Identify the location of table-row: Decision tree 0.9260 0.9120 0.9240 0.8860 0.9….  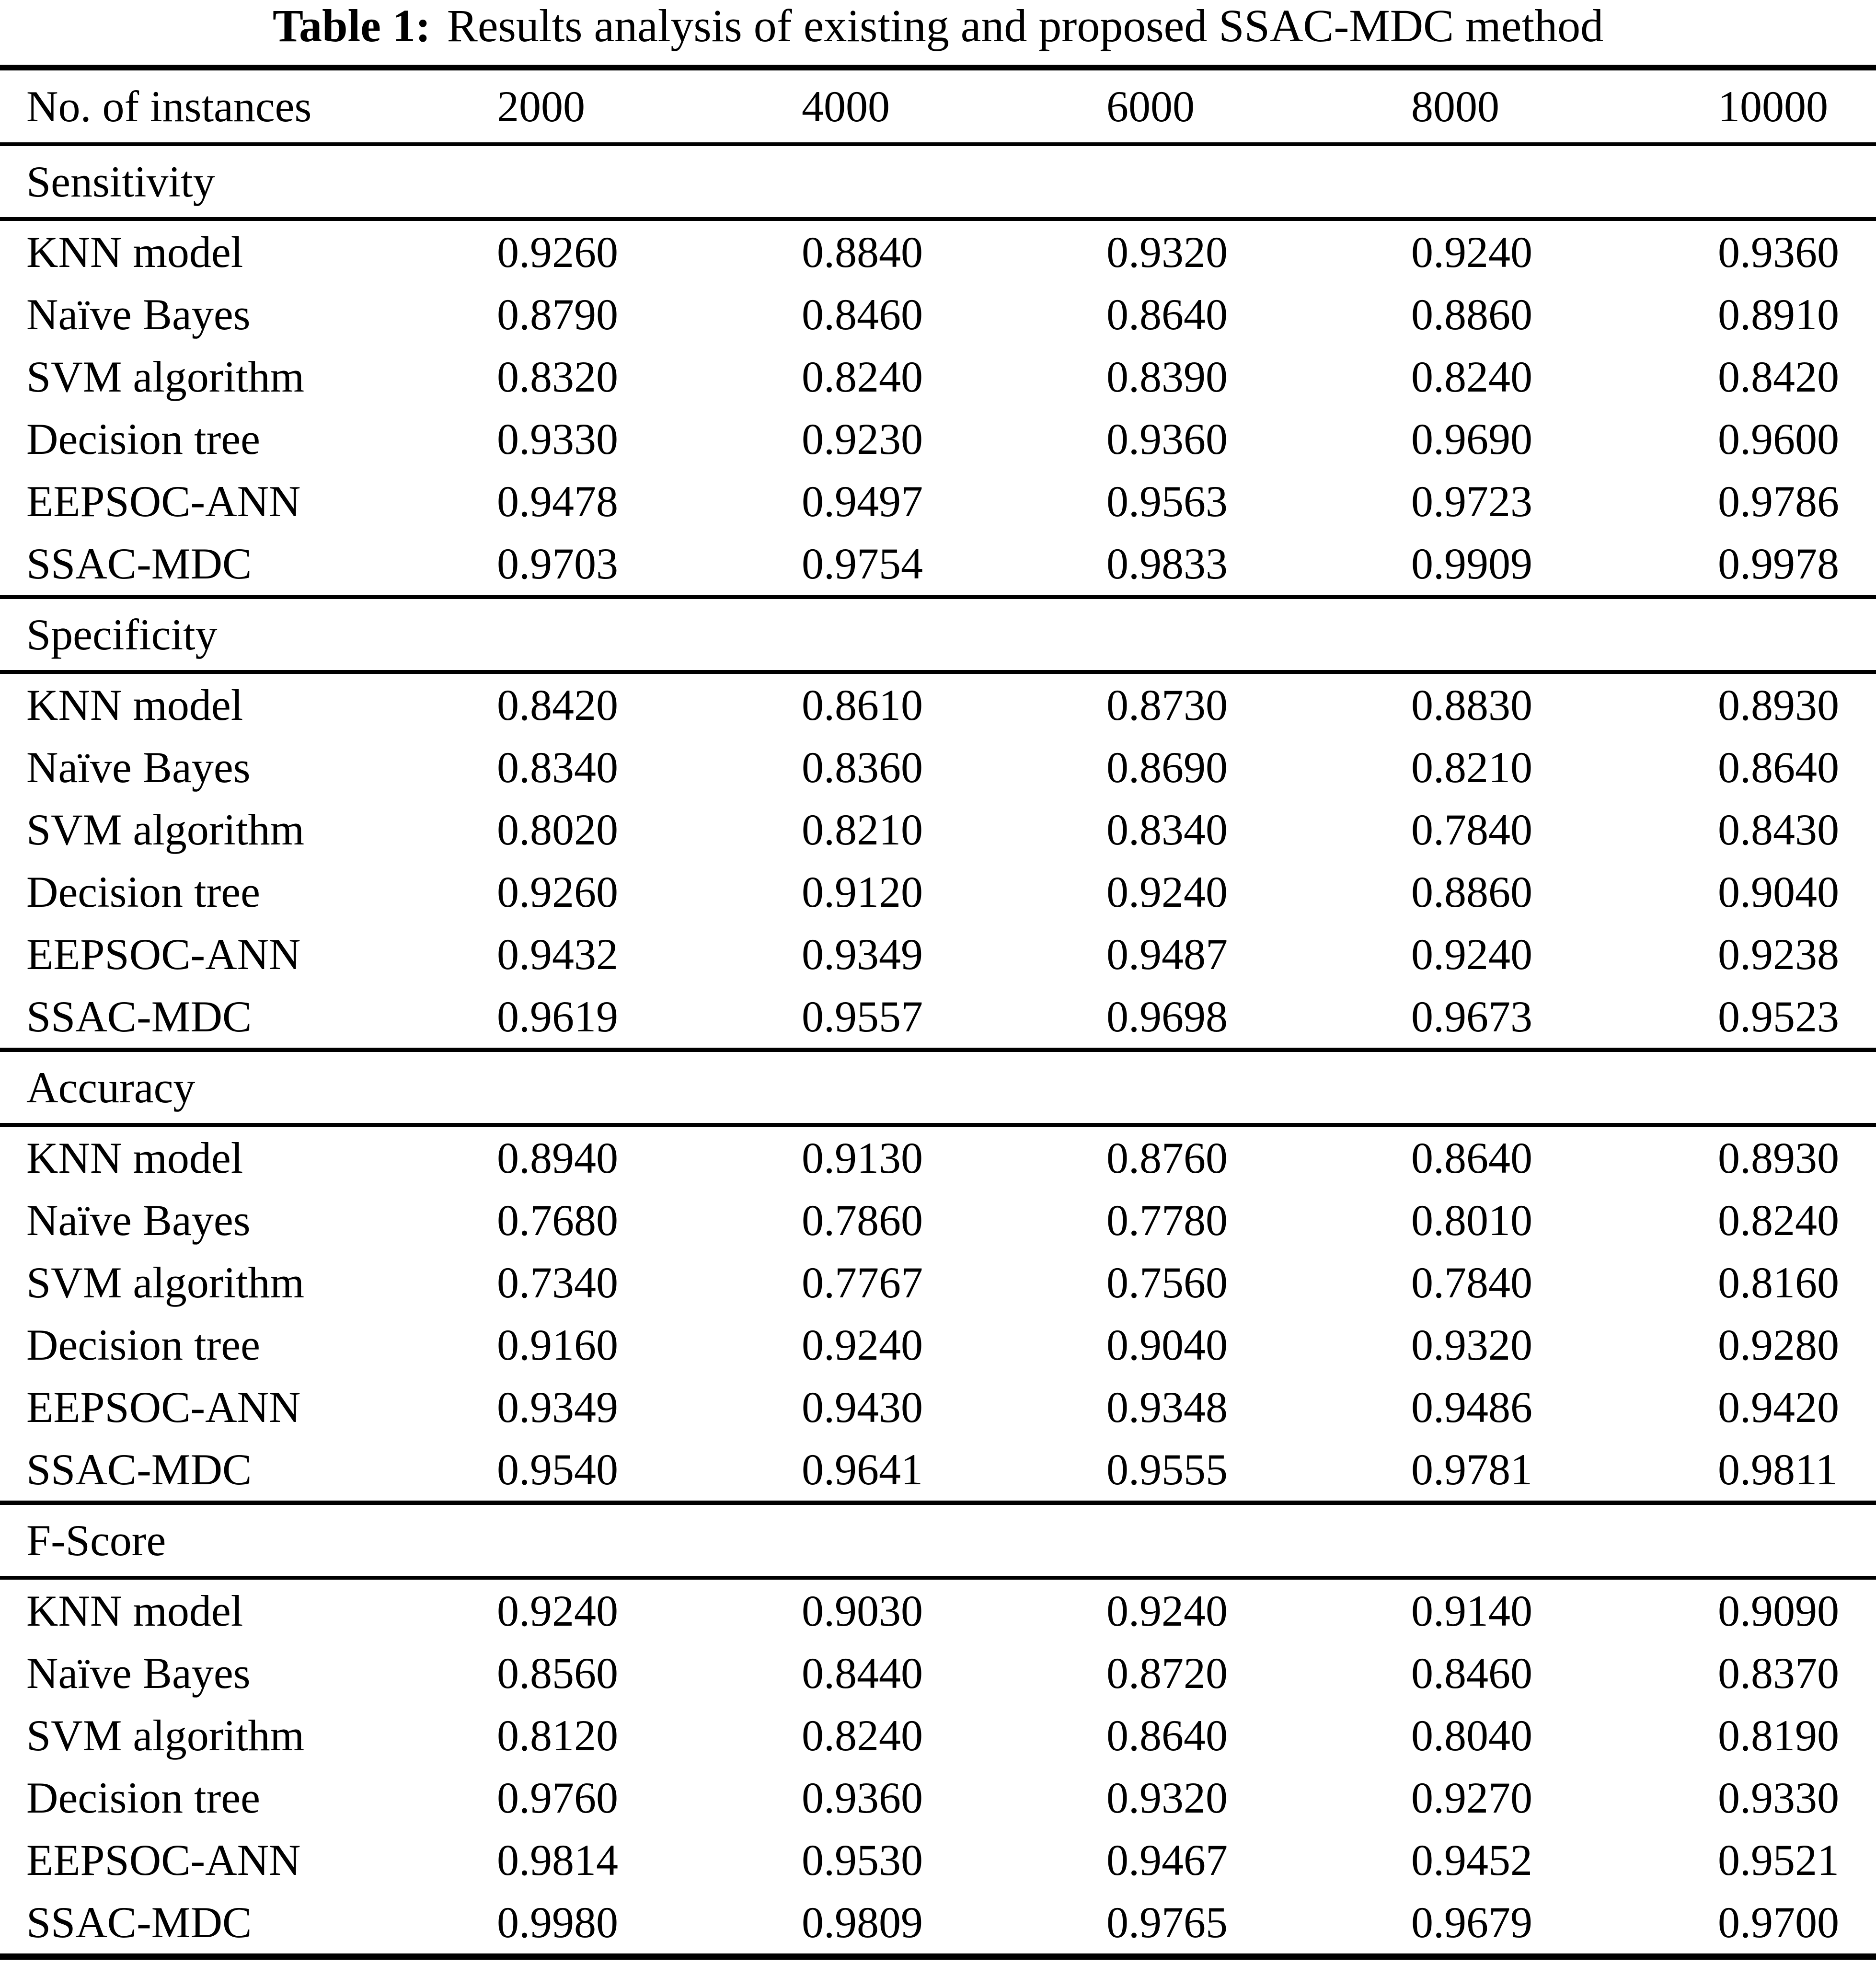
(938, 892).